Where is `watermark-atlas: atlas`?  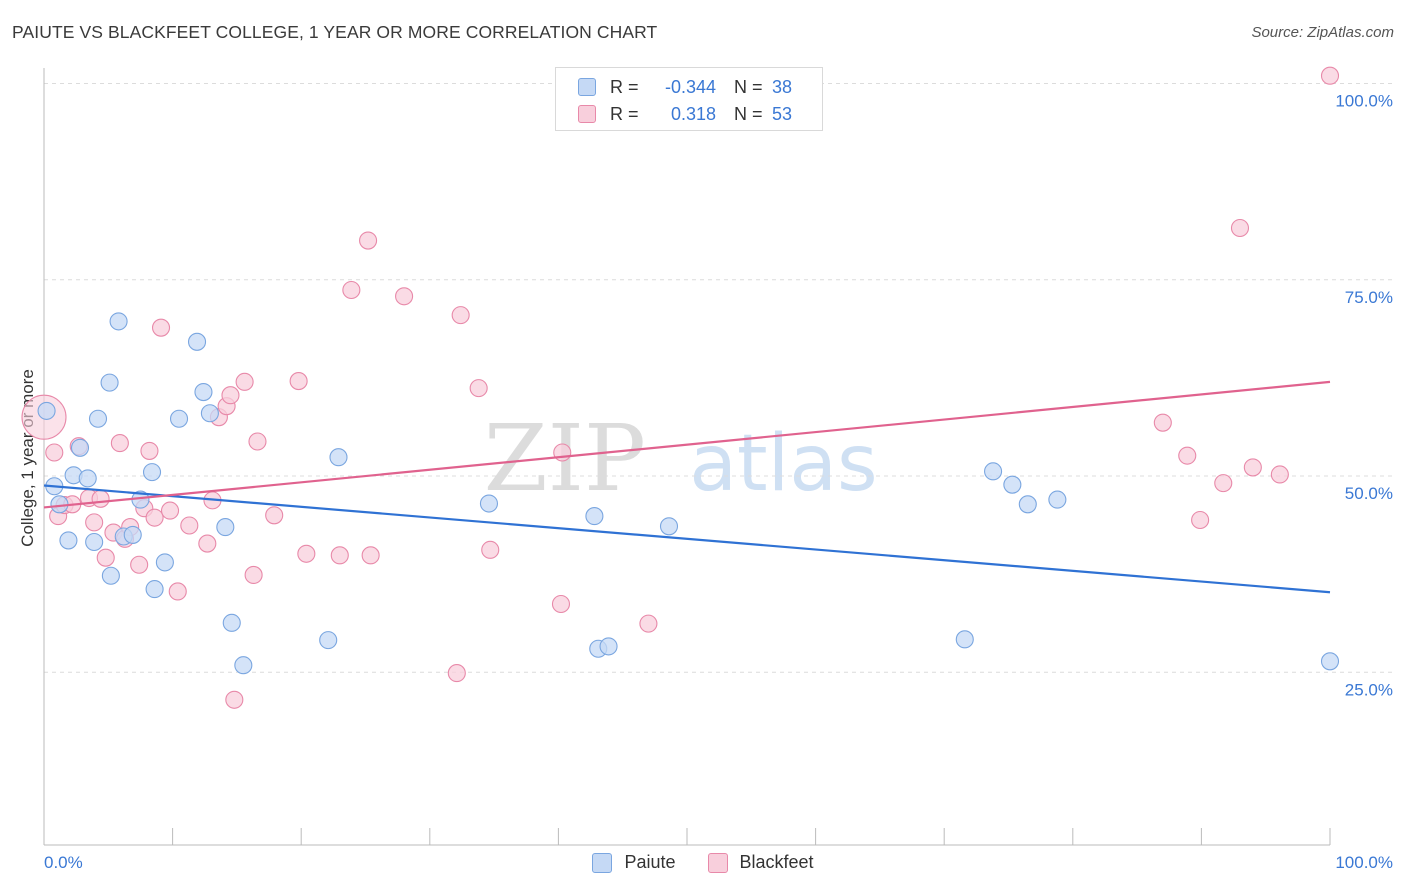
watermark-atlas: atlas is located at coordinates (783, 464).